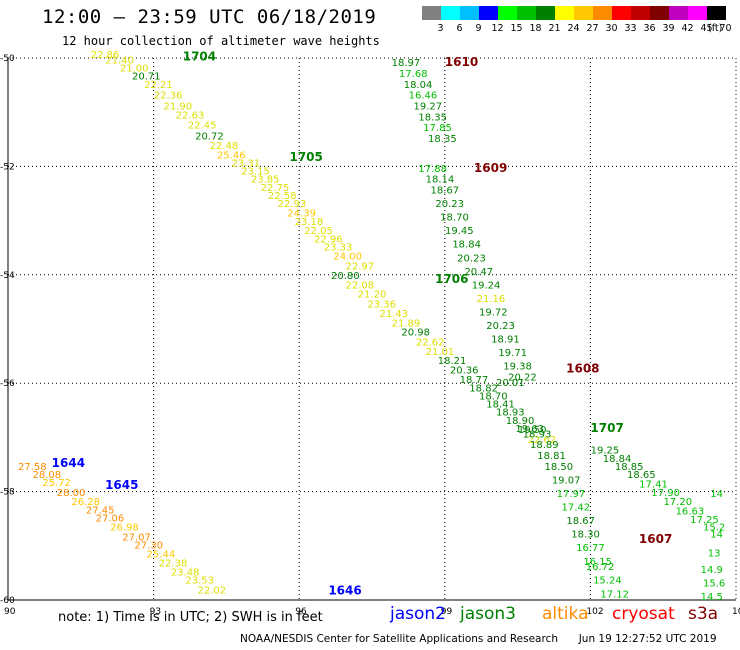 The width and height of the screenshot is (740, 650). What do you see at coordinates (630, 28) in the screenshot?
I see `color-scale-label: 33` at bounding box center [630, 28].